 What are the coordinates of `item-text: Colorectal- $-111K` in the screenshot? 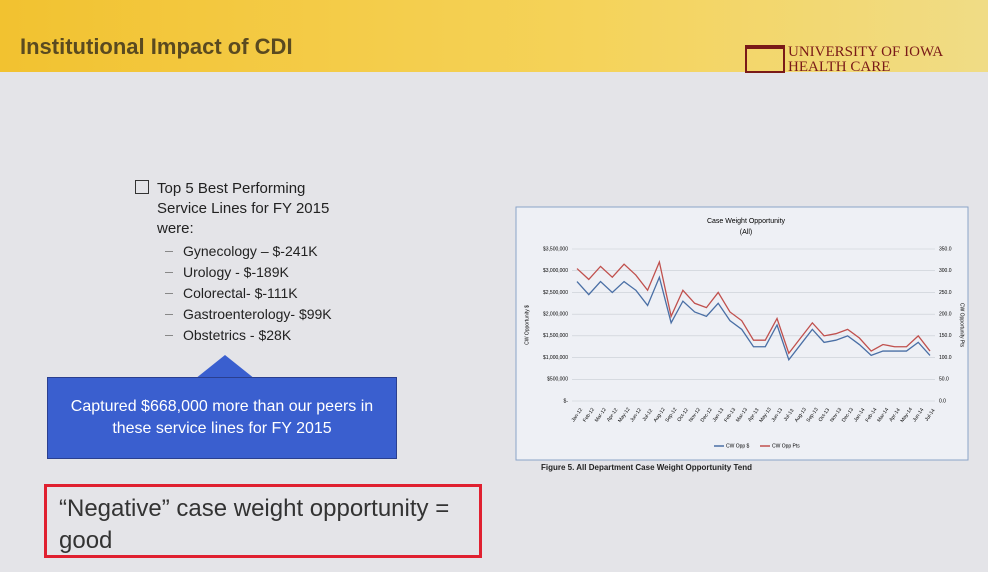 It's located at (240, 293).